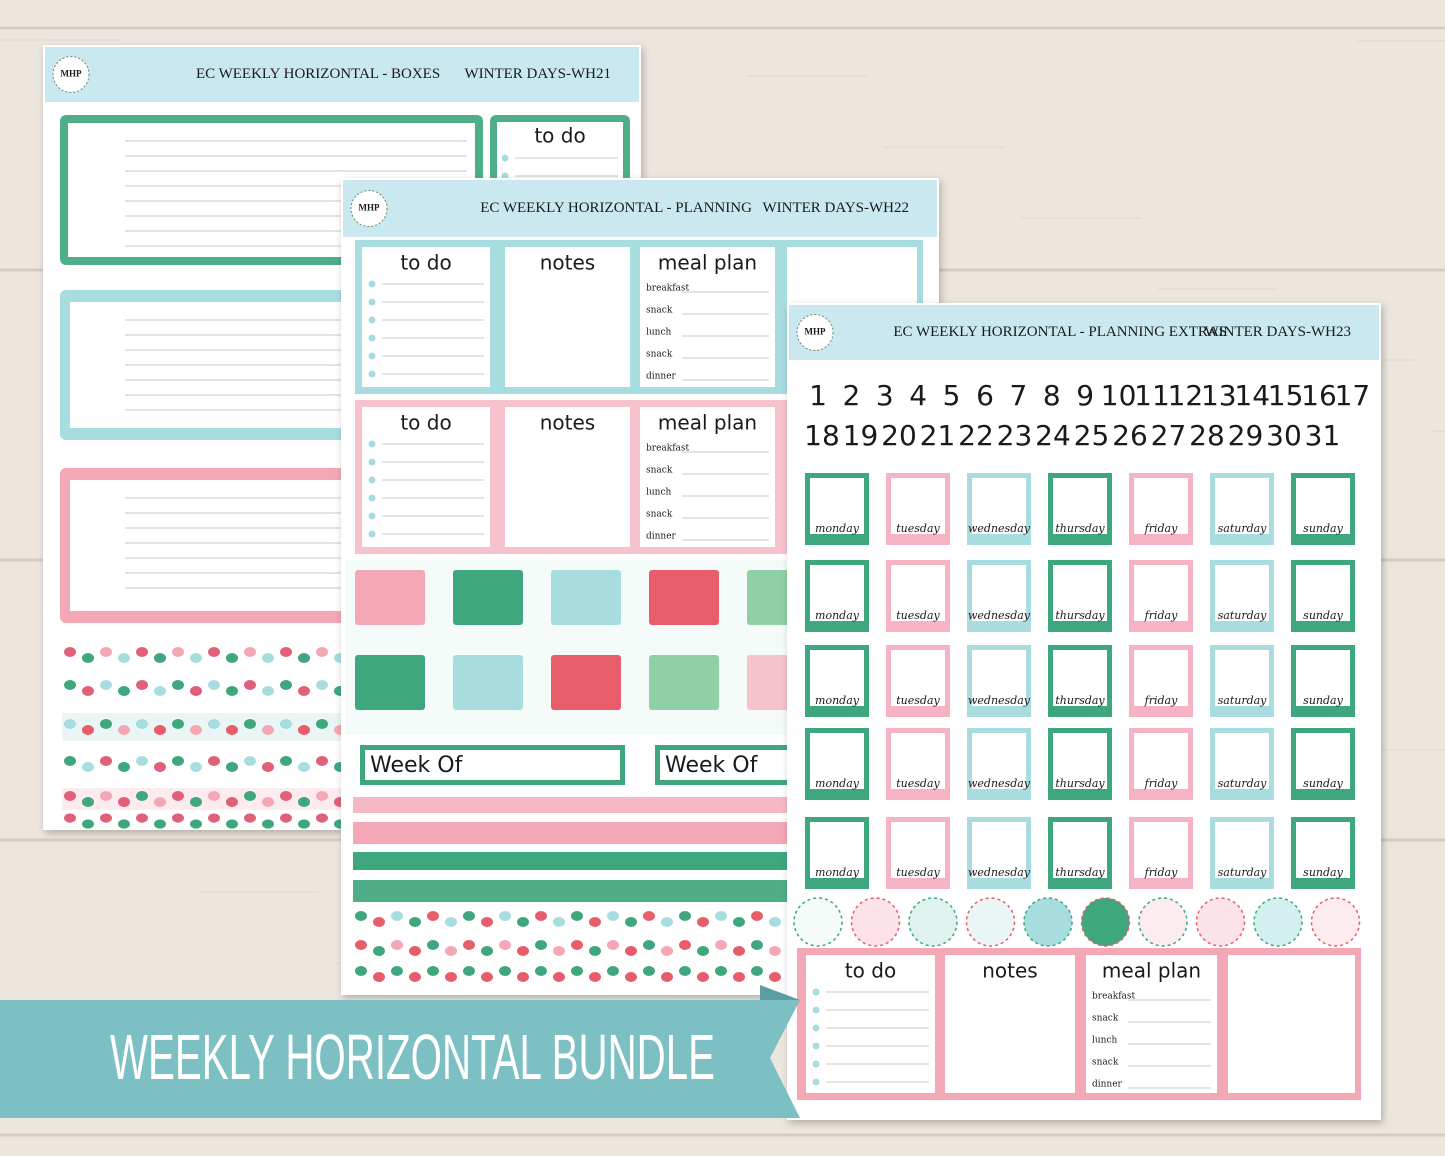 This screenshot has width=1445, height=1156. I want to click on sheet-code: WINTER DAYS-WH21, so click(537, 74).